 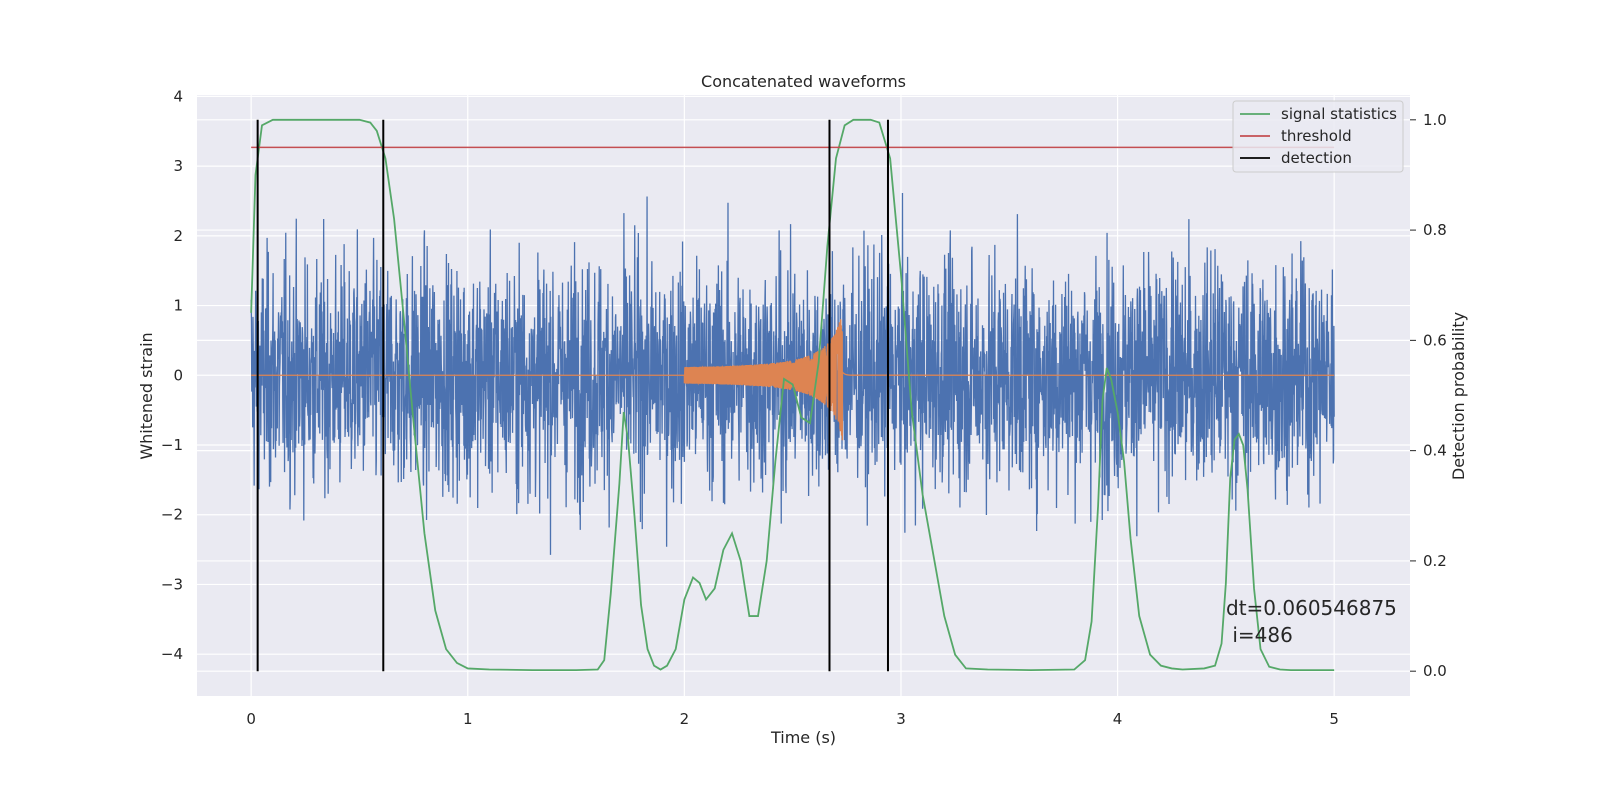 I want to click on legend: signal statistics threshold detection, so click(x=1318, y=136).